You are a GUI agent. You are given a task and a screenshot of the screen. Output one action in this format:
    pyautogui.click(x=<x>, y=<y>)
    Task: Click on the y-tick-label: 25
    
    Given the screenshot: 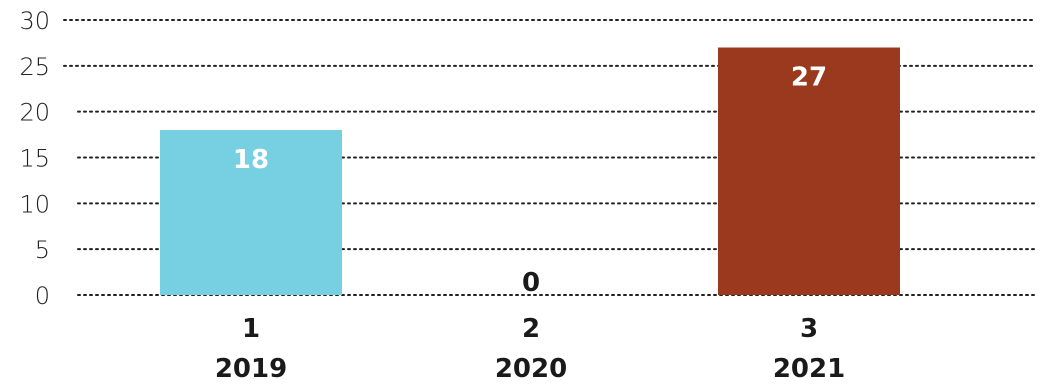 What is the action you would take?
    pyautogui.click(x=34, y=67)
    